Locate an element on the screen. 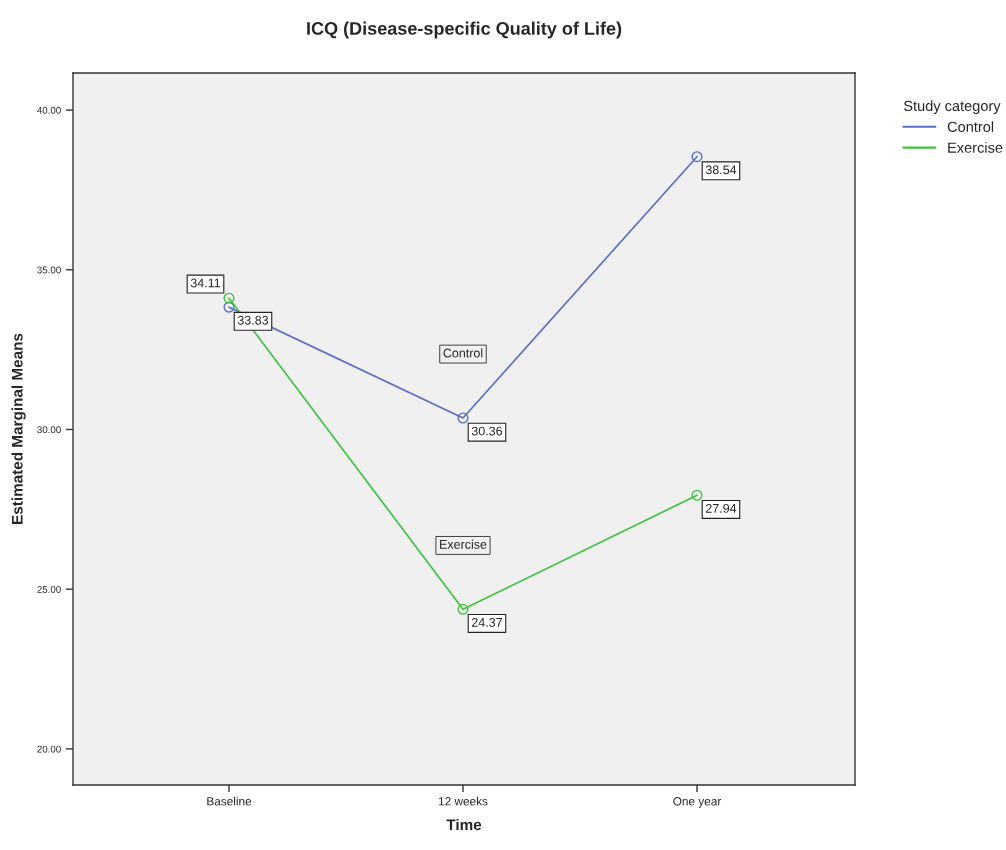 This screenshot has width=1006, height=850. text: Exercise is located at coordinates (463, 544).